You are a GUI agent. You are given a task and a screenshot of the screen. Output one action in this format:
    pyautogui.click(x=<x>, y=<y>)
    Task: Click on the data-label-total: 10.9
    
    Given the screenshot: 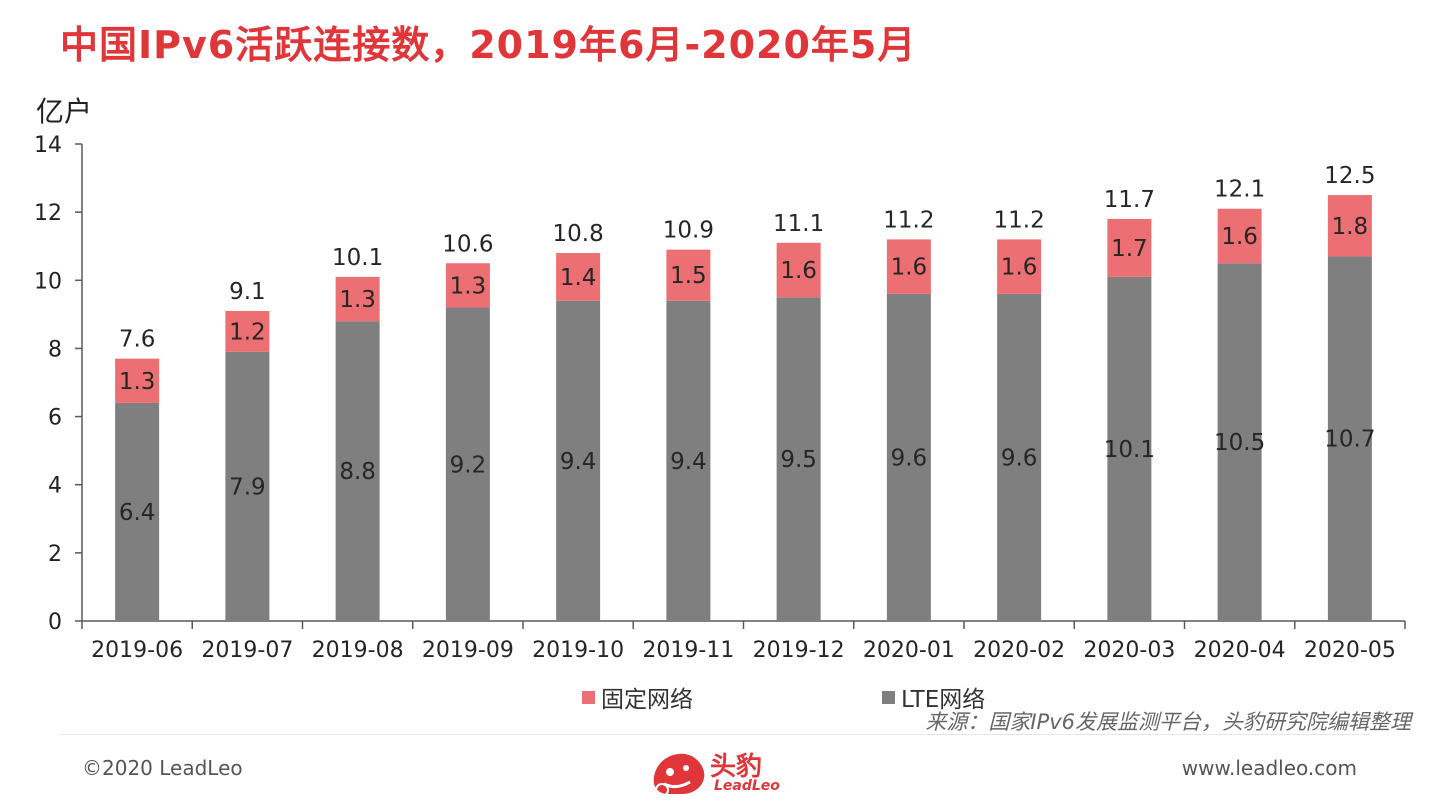 What is the action you would take?
    pyautogui.click(x=688, y=231)
    